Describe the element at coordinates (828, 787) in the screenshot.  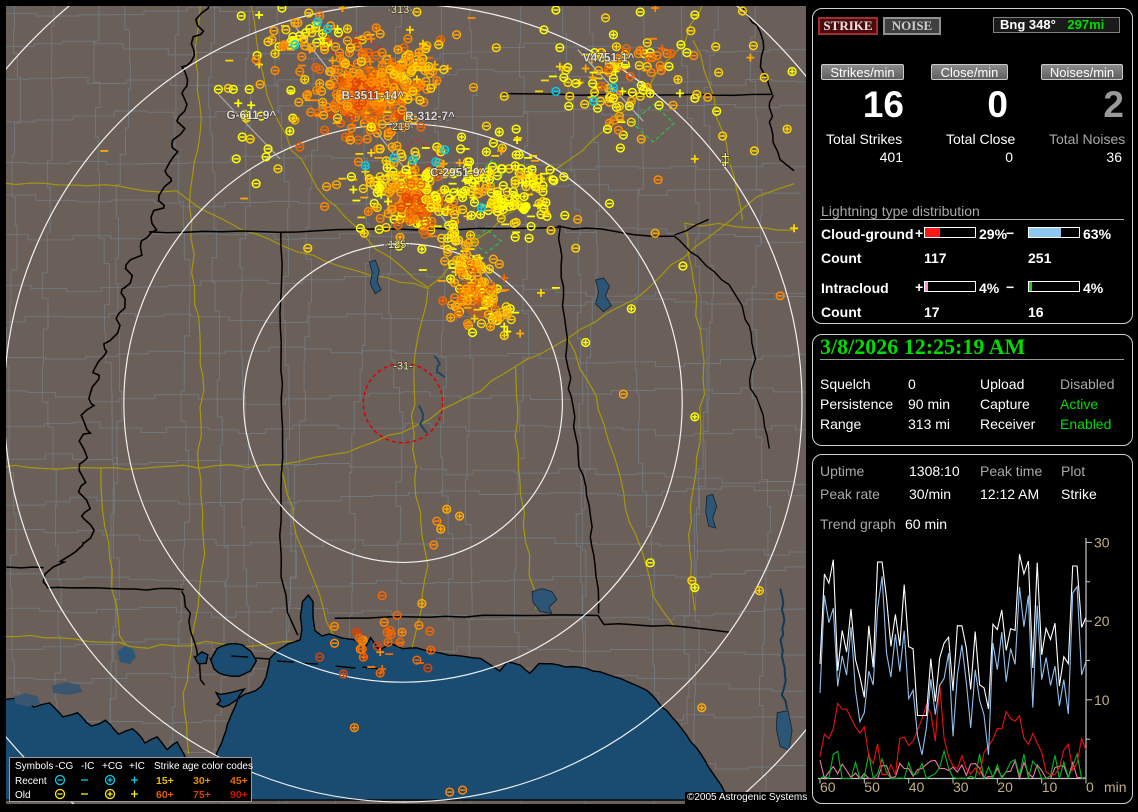
I see `svg-text: 60` at that location.